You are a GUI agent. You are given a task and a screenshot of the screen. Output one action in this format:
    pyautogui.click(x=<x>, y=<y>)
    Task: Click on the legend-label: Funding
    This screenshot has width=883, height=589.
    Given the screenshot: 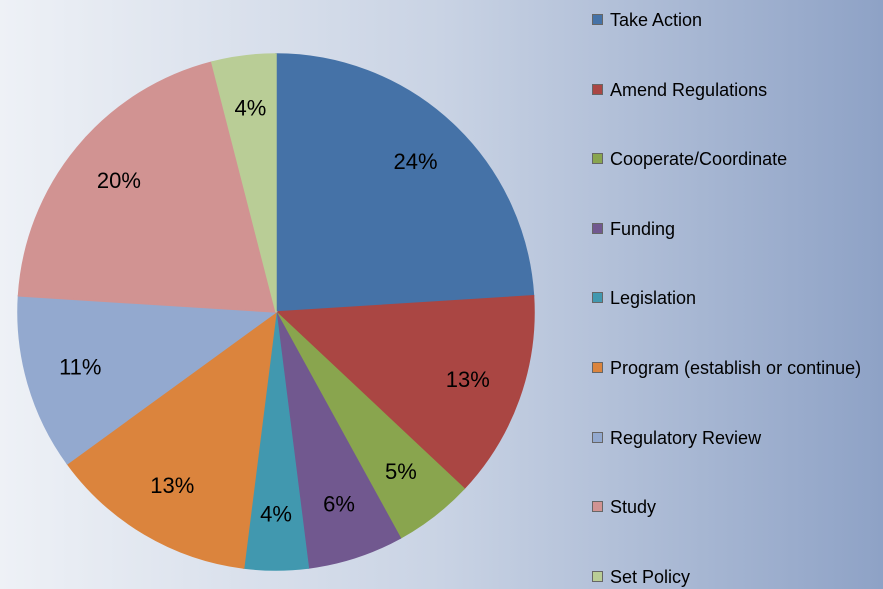 What is the action you would take?
    pyautogui.click(x=643, y=228)
    